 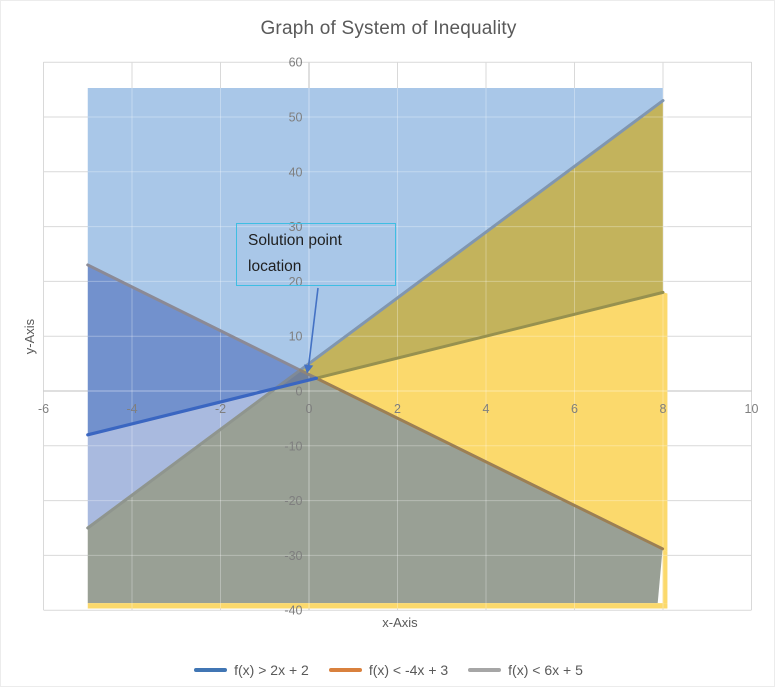 I want to click on legend-swatch-gray-line-icon, so click(x=485, y=670).